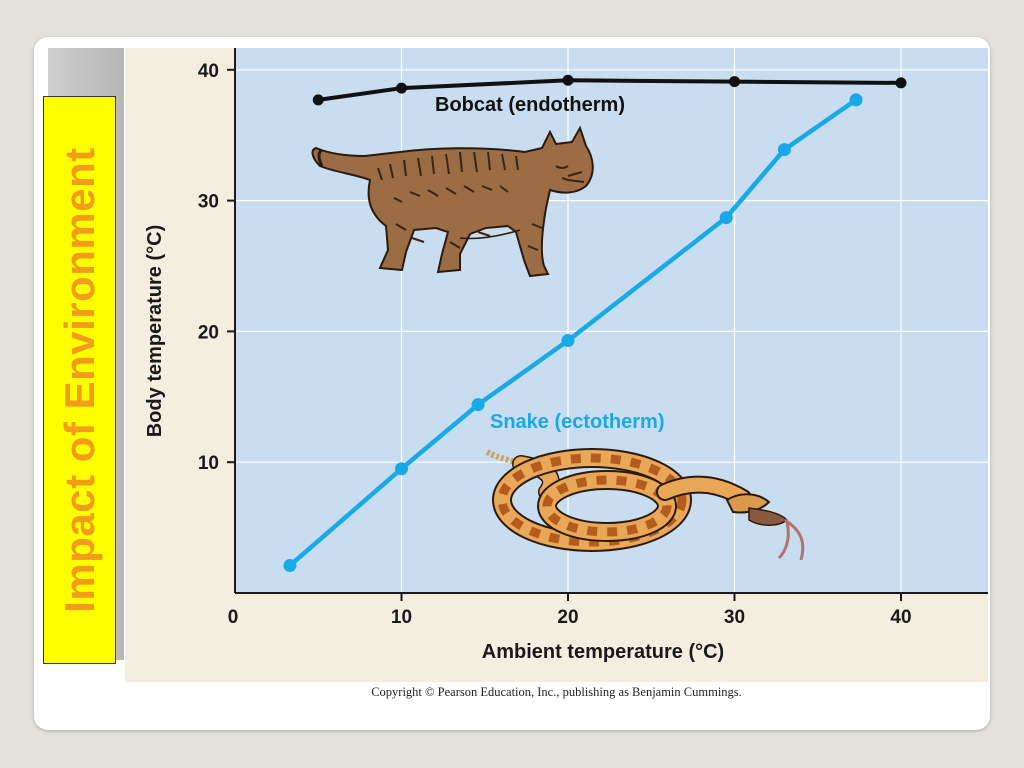  I want to click on y-tick-label: 40, so click(208, 71).